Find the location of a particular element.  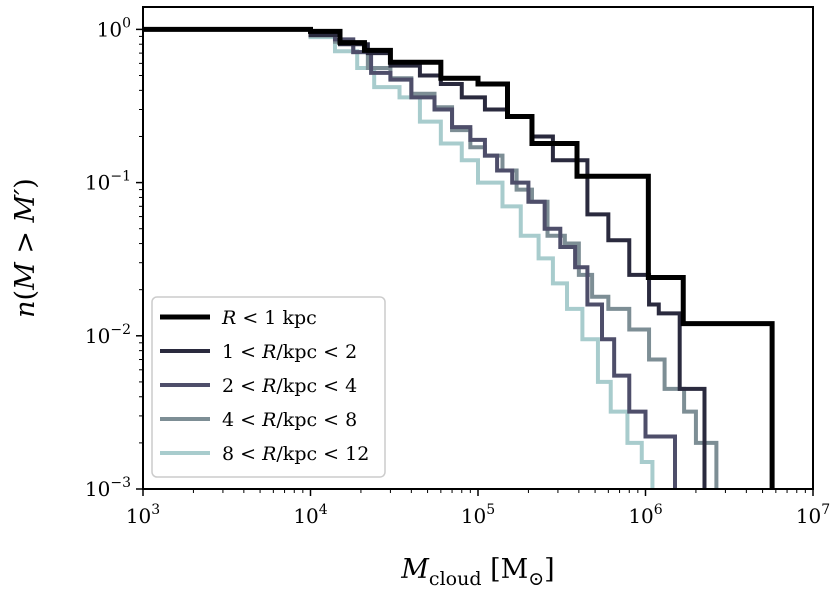

x-tick-label: 10⁷ is located at coordinates (813, 515).